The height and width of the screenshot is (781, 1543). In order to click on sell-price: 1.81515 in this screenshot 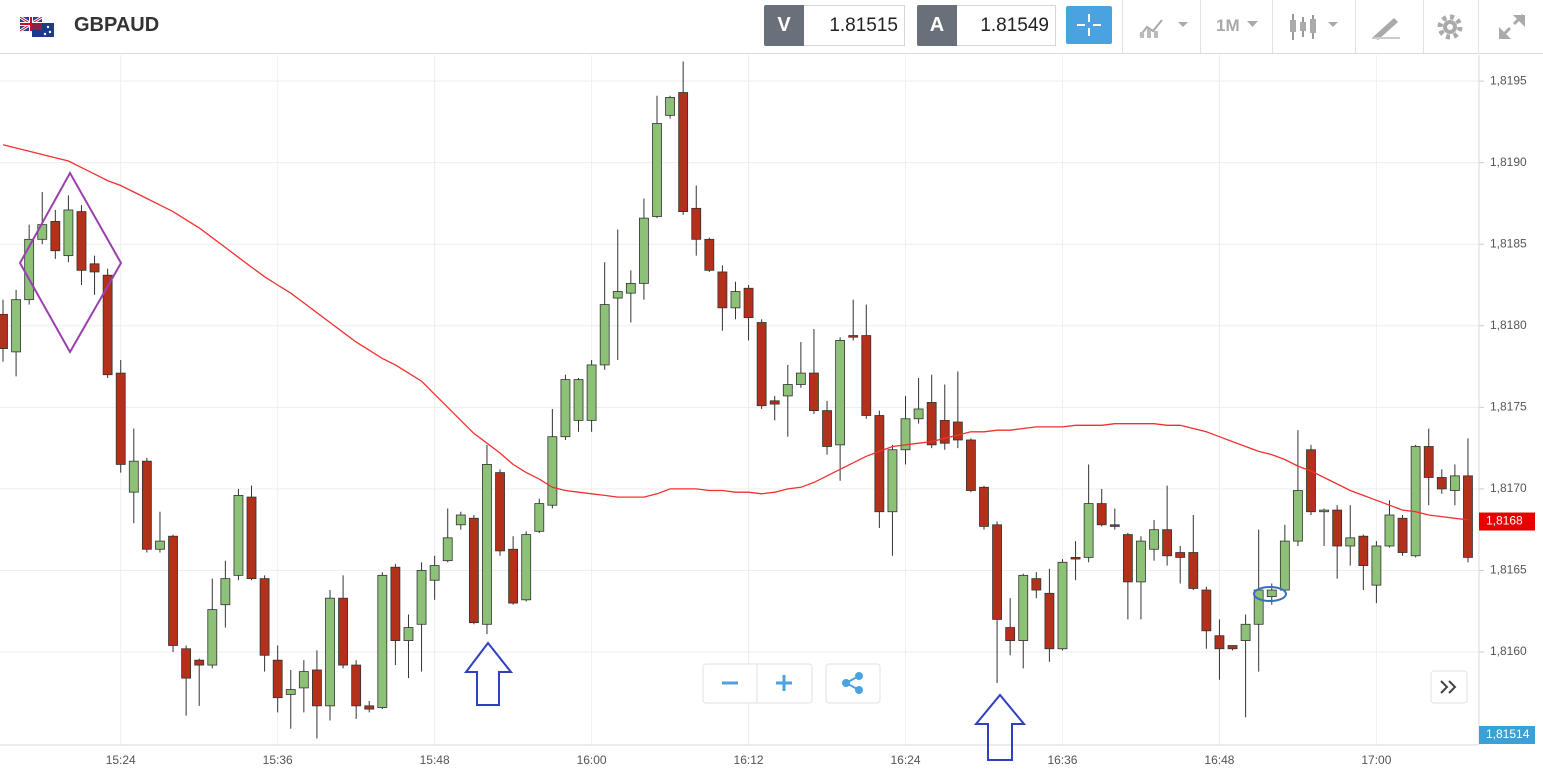, I will do `click(854, 25)`.